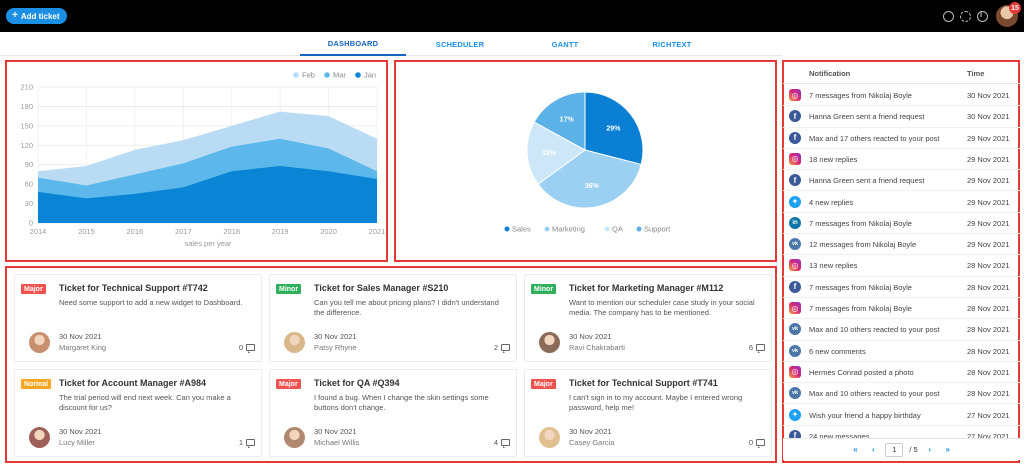 The image size is (1024, 467). What do you see at coordinates (929, 449) in the screenshot?
I see `next-page-button: ›` at bounding box center [929, 449].